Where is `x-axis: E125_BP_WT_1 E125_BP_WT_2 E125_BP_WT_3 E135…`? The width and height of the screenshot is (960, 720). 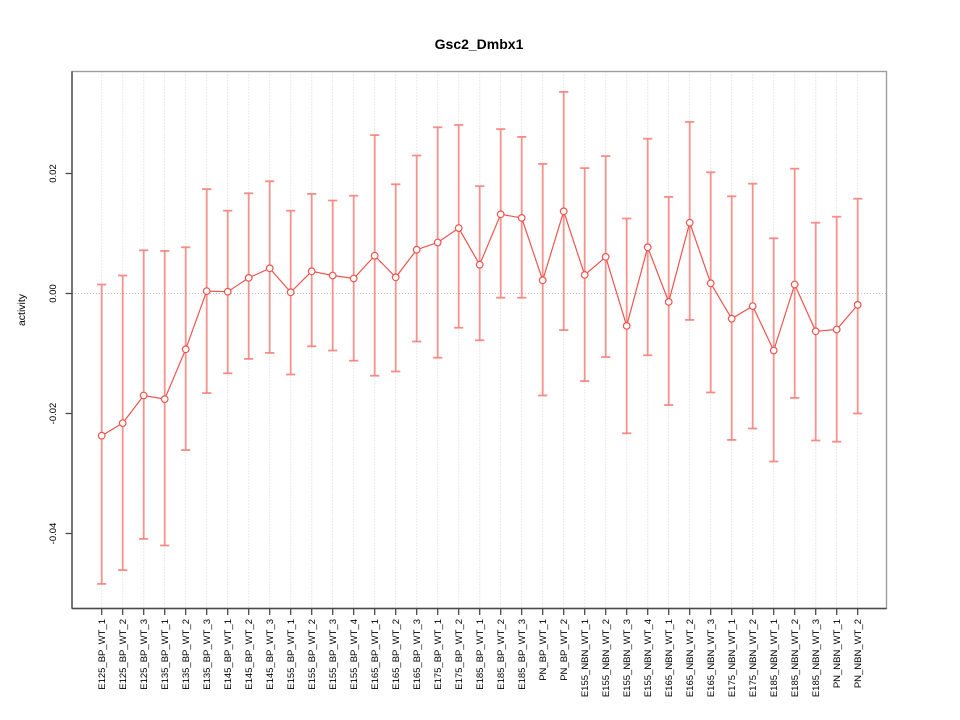 x-axis: E125_BP_WT_1 E125_BP_WT_2 E125_BP_WT_3 E135… is located at coordinates (480, 652).